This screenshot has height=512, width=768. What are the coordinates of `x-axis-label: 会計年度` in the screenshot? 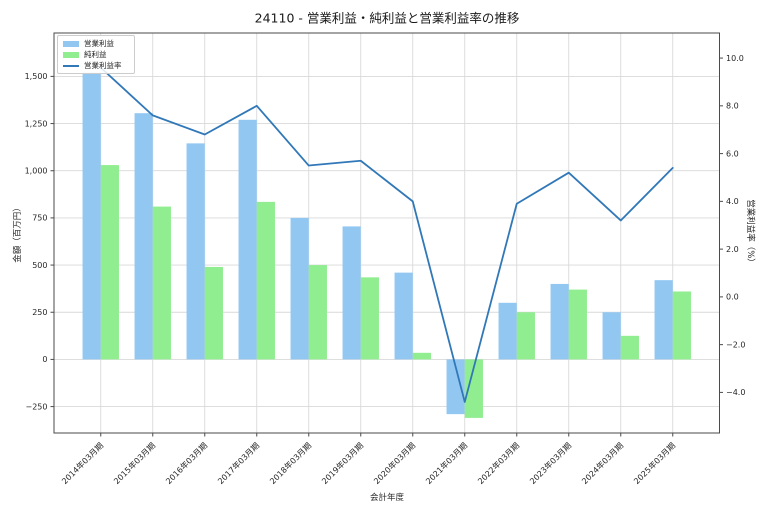 It's located at (387, 498).